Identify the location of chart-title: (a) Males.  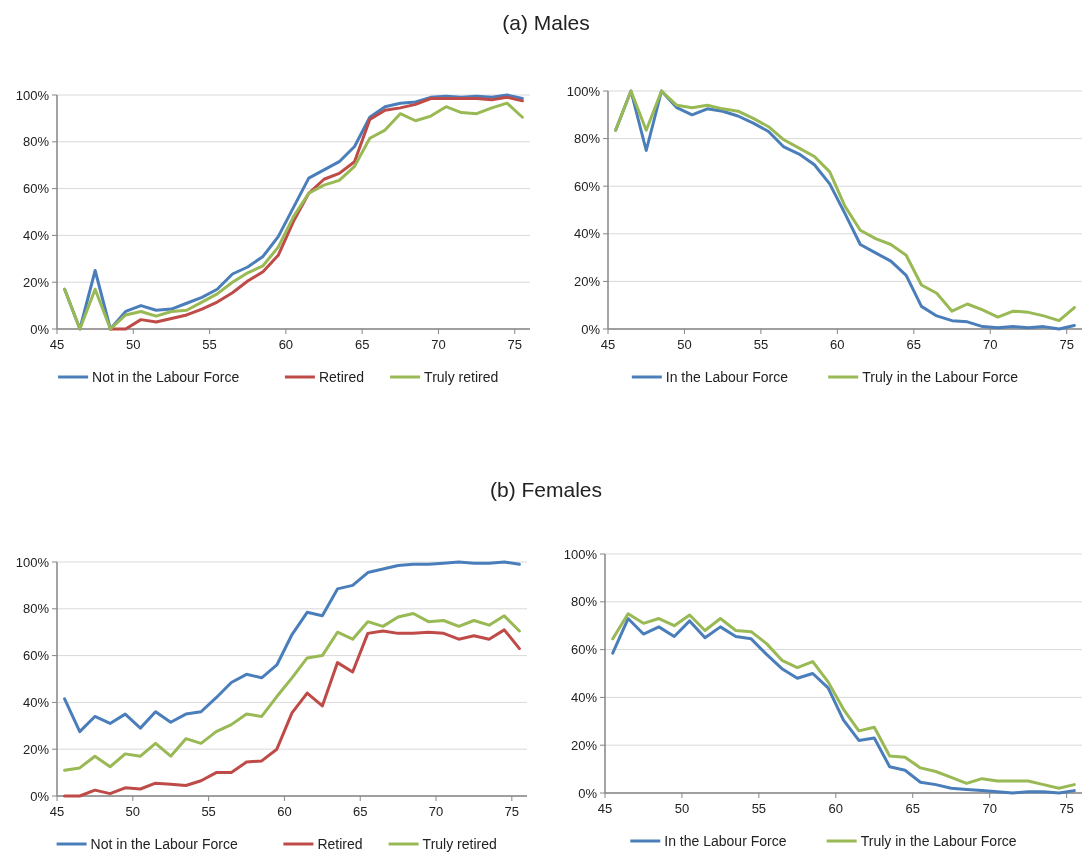
(546, 22).